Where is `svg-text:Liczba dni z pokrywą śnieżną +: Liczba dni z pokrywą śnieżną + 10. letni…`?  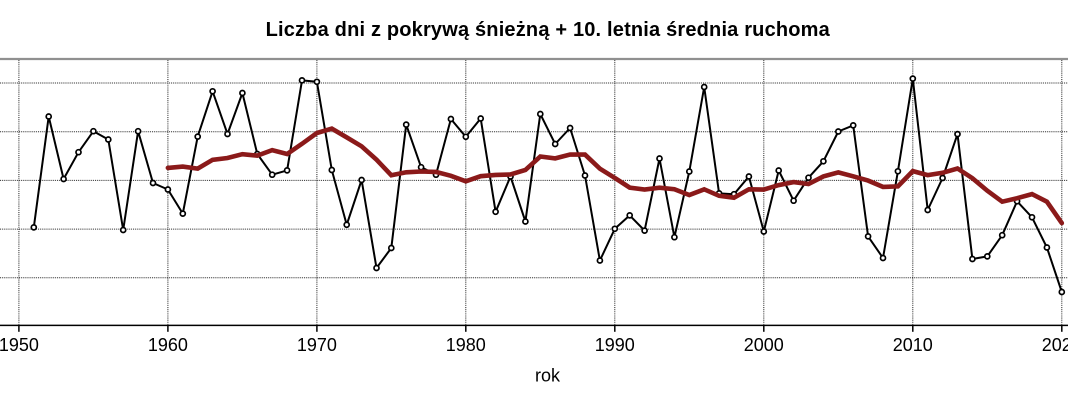
svg-text:Liczba dni z pokrywą śnieżną +: Liczba dni z pokrywą śnieżną + 10. letni… is located at coordinates (548, 30).